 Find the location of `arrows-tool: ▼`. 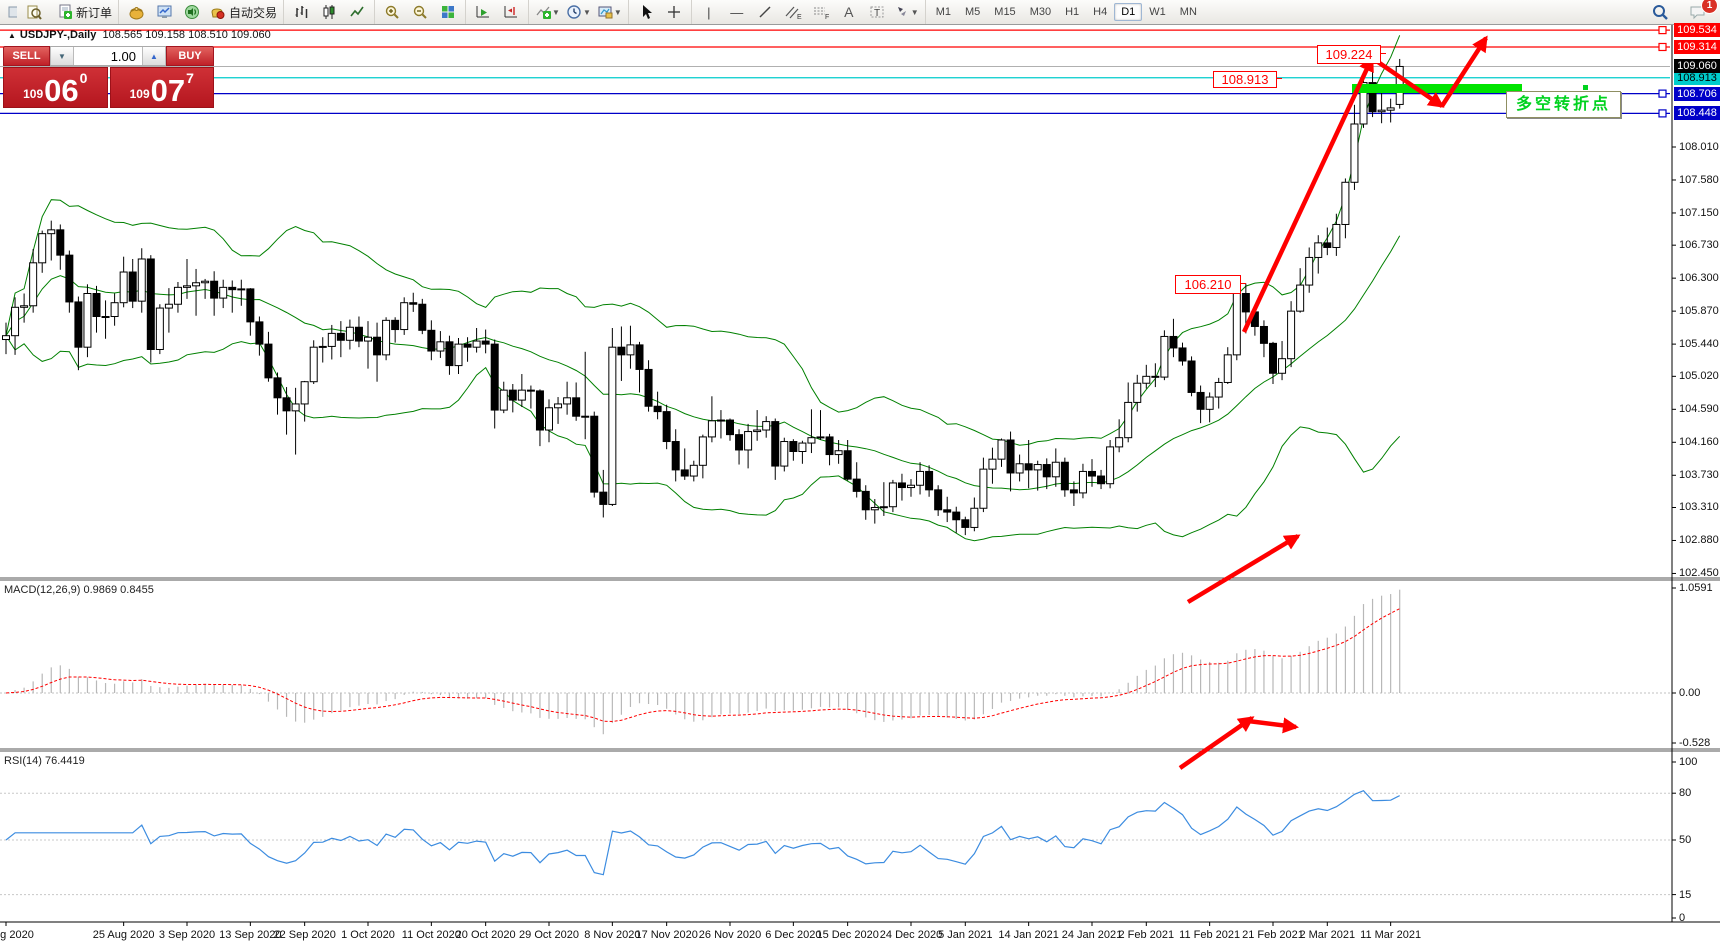

arrows-tool: ▼ is located at coordinates (906, 12).